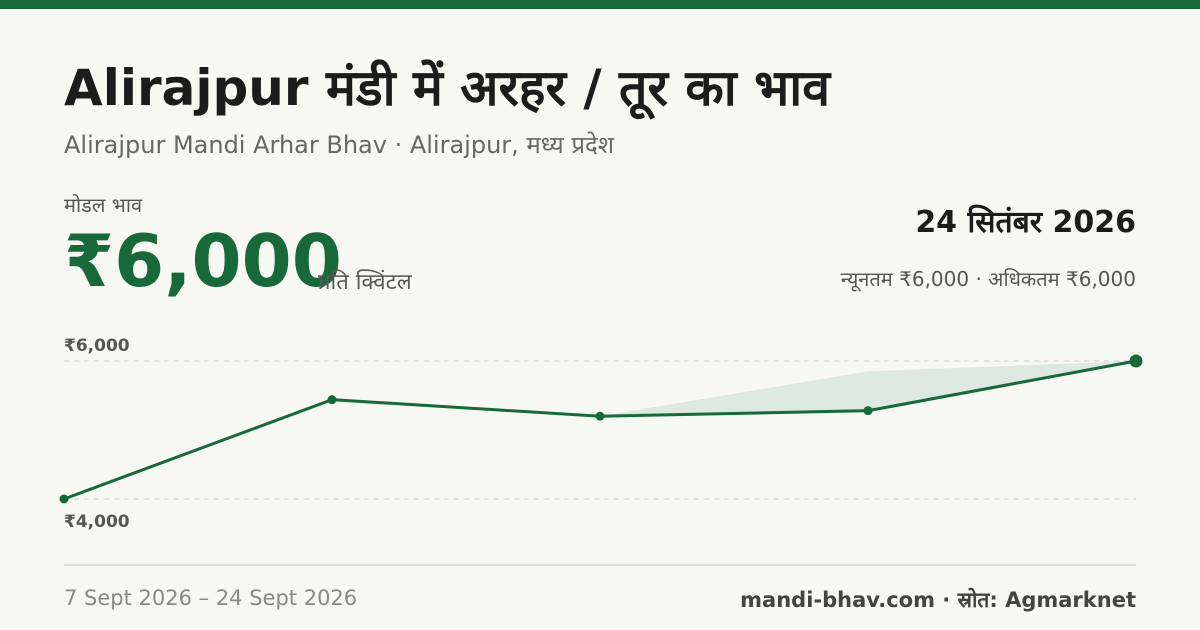 The width and height of the screenshot is (1200, 630). What do you see at coordinates (97, 346) in the screenshot?
I see `y-tick-label: ₹6,000` at bounding box center [97, 346].